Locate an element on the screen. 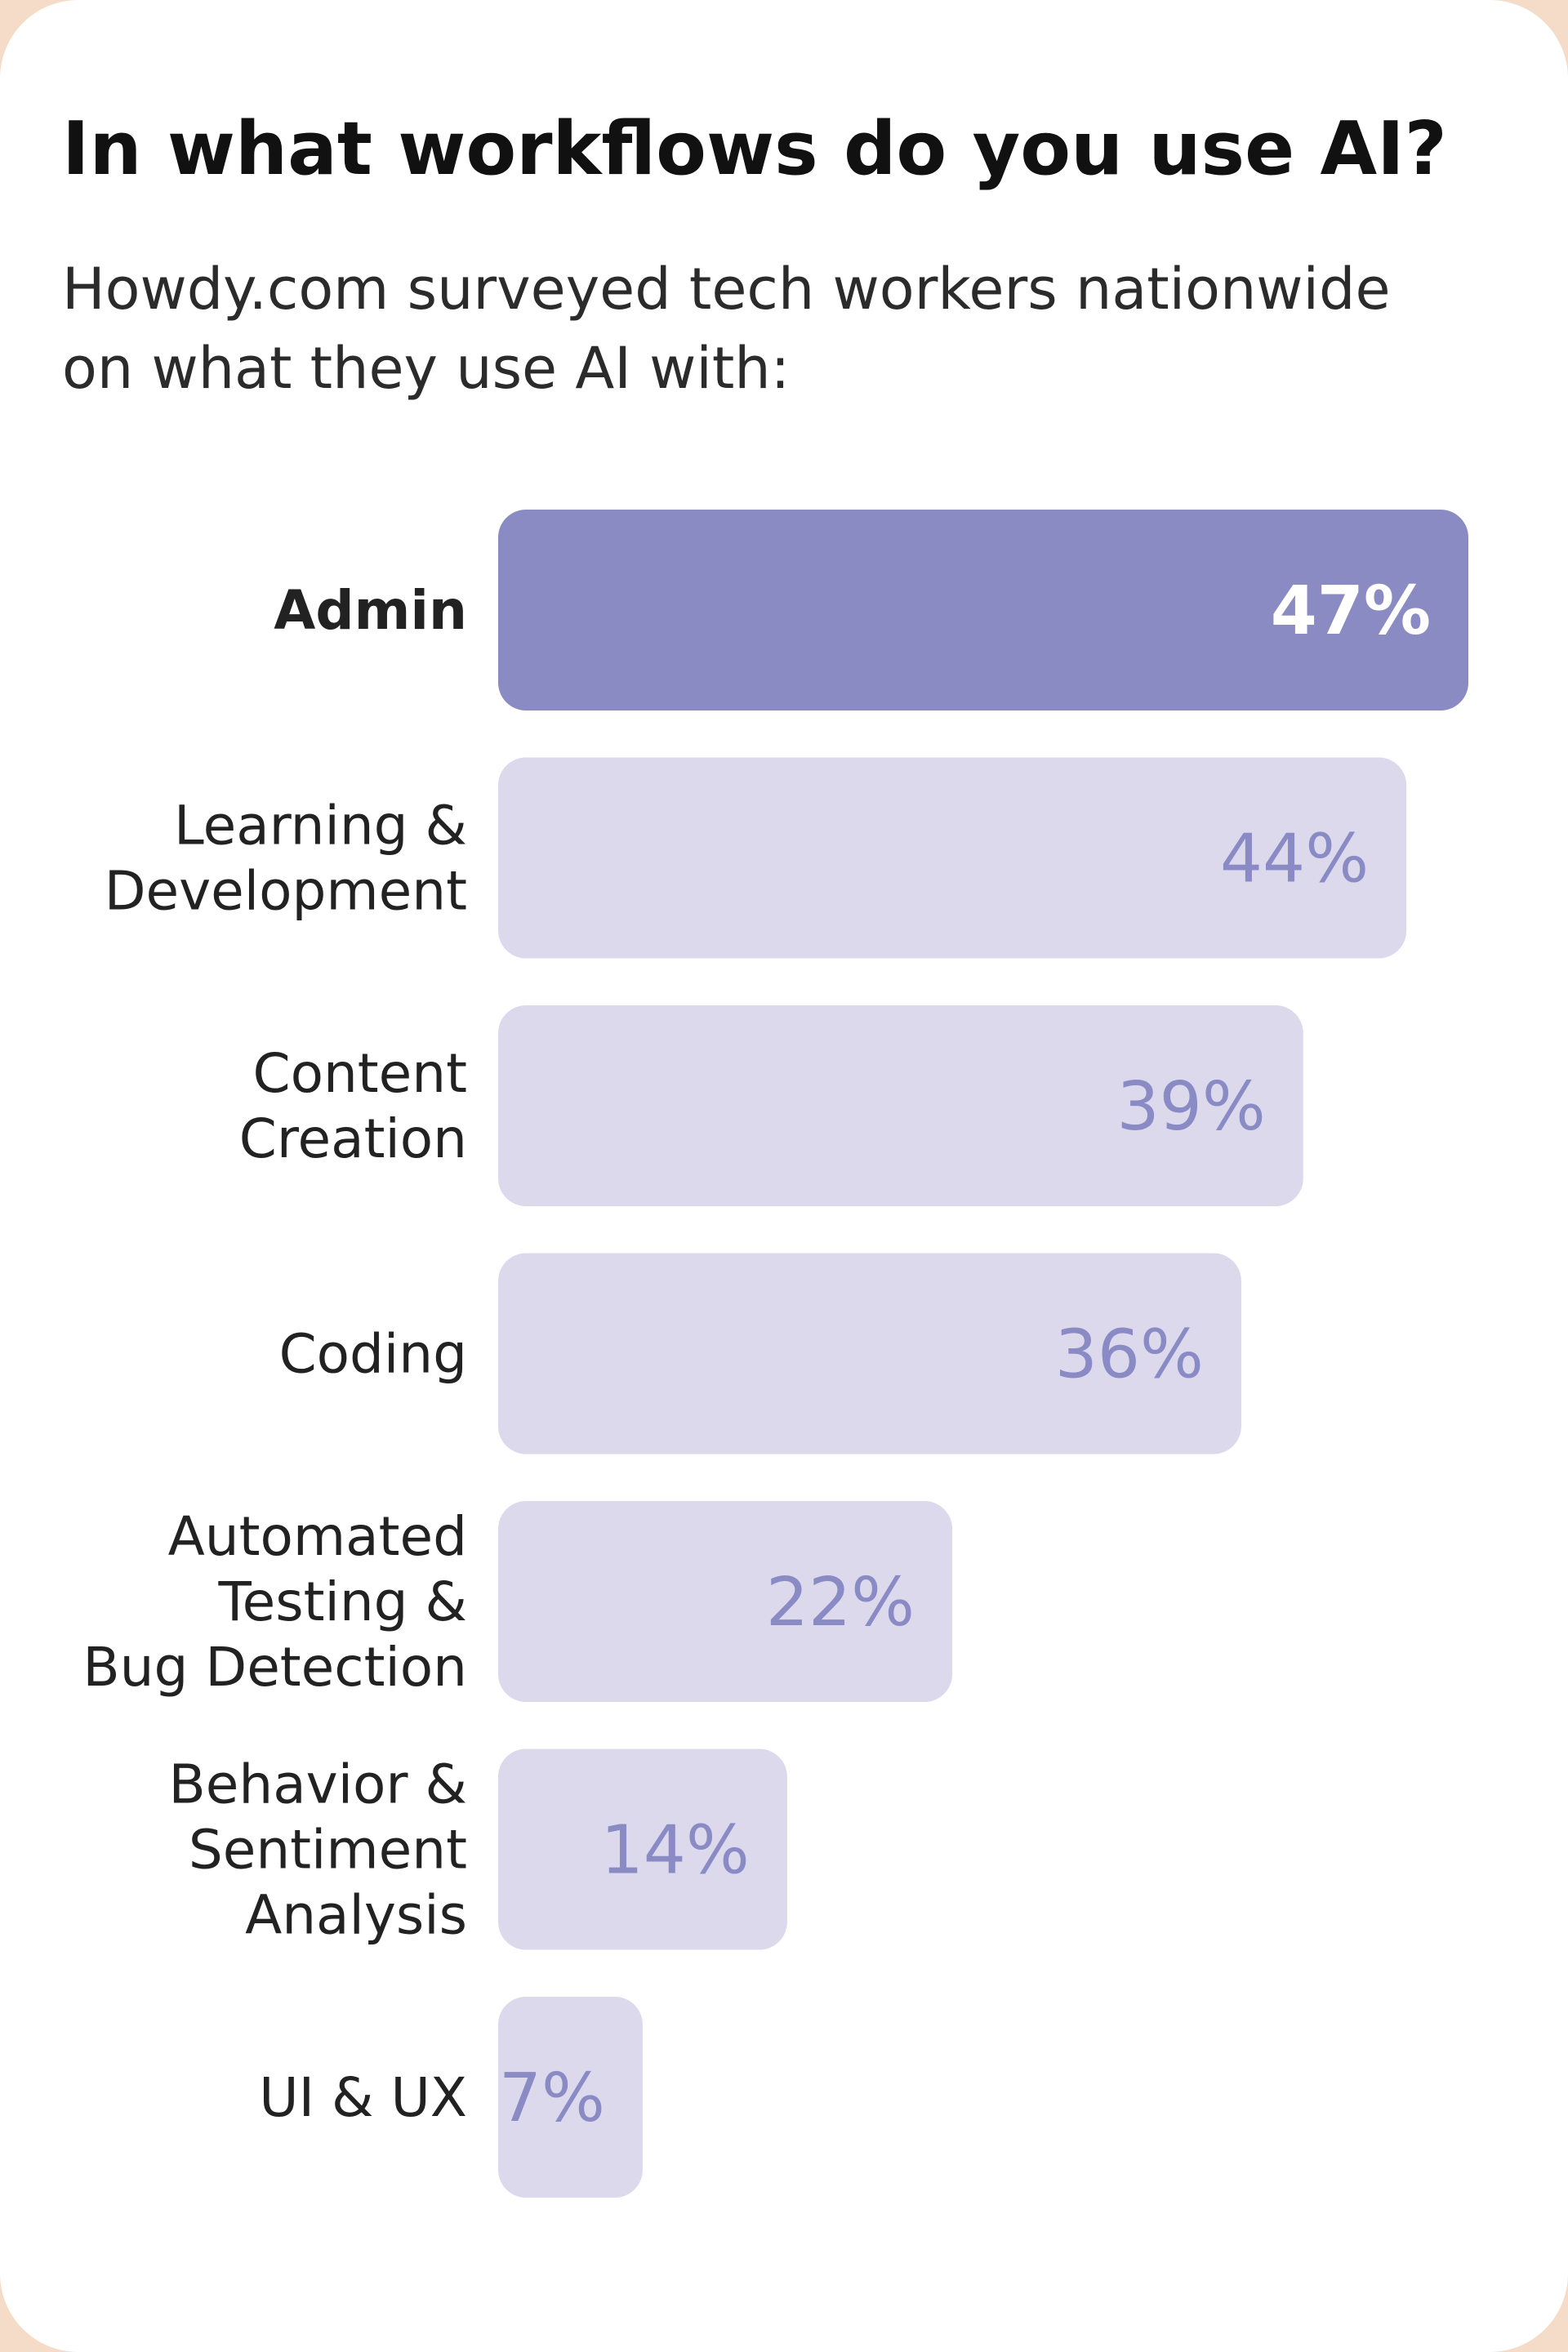 This screenshot has width=1568, height=2352. category-label-line: Bug Detection is located at coordinates (274, 1667).